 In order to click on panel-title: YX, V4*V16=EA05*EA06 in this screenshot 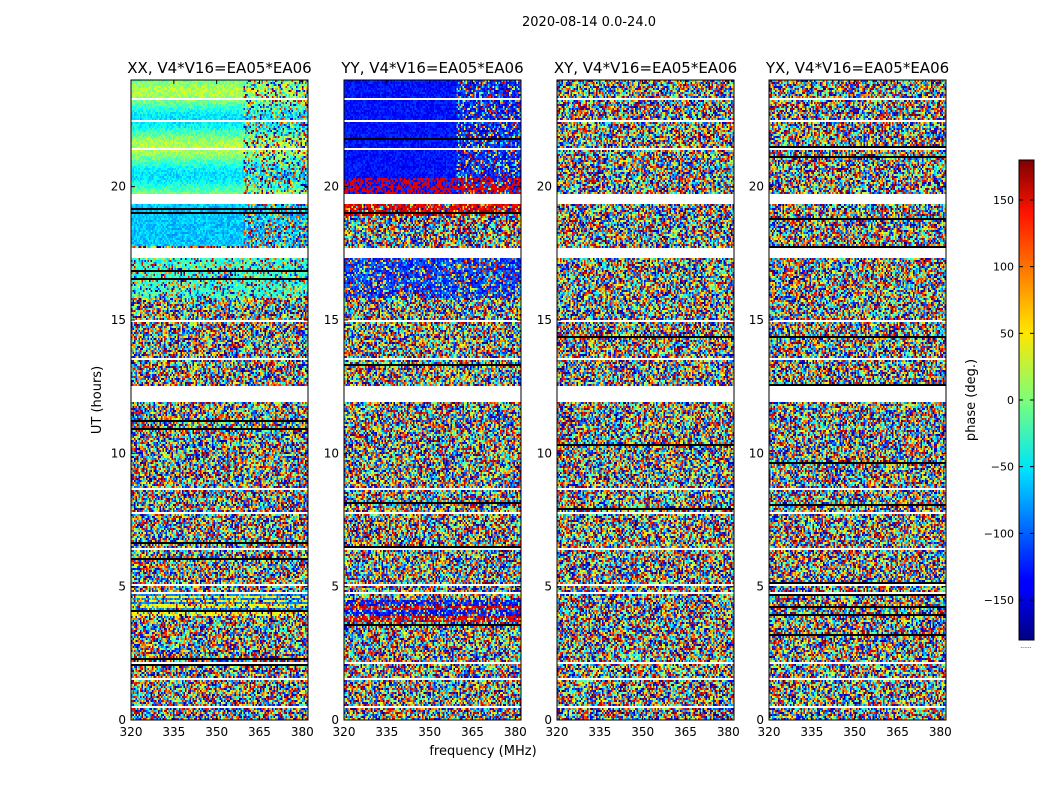, I will do `click(857, 68)`.